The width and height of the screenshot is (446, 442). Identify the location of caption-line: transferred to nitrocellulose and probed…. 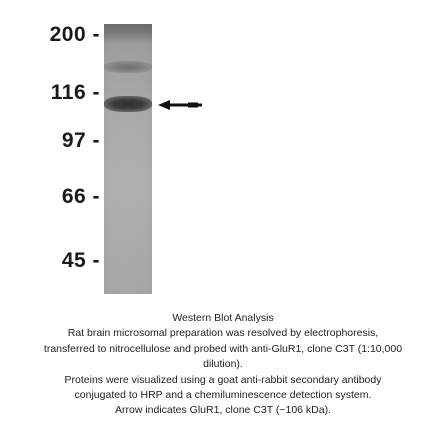
(223, 348).